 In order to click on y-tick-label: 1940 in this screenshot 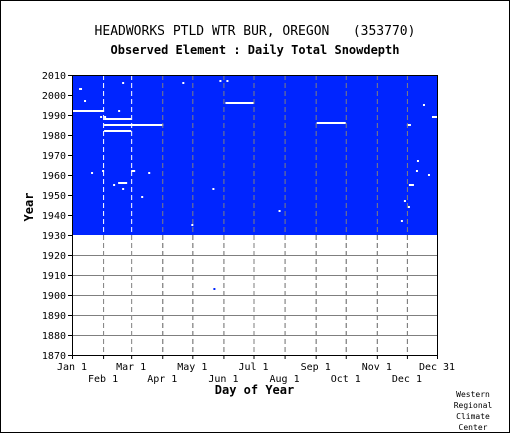, I will do `click(54, 216)`.